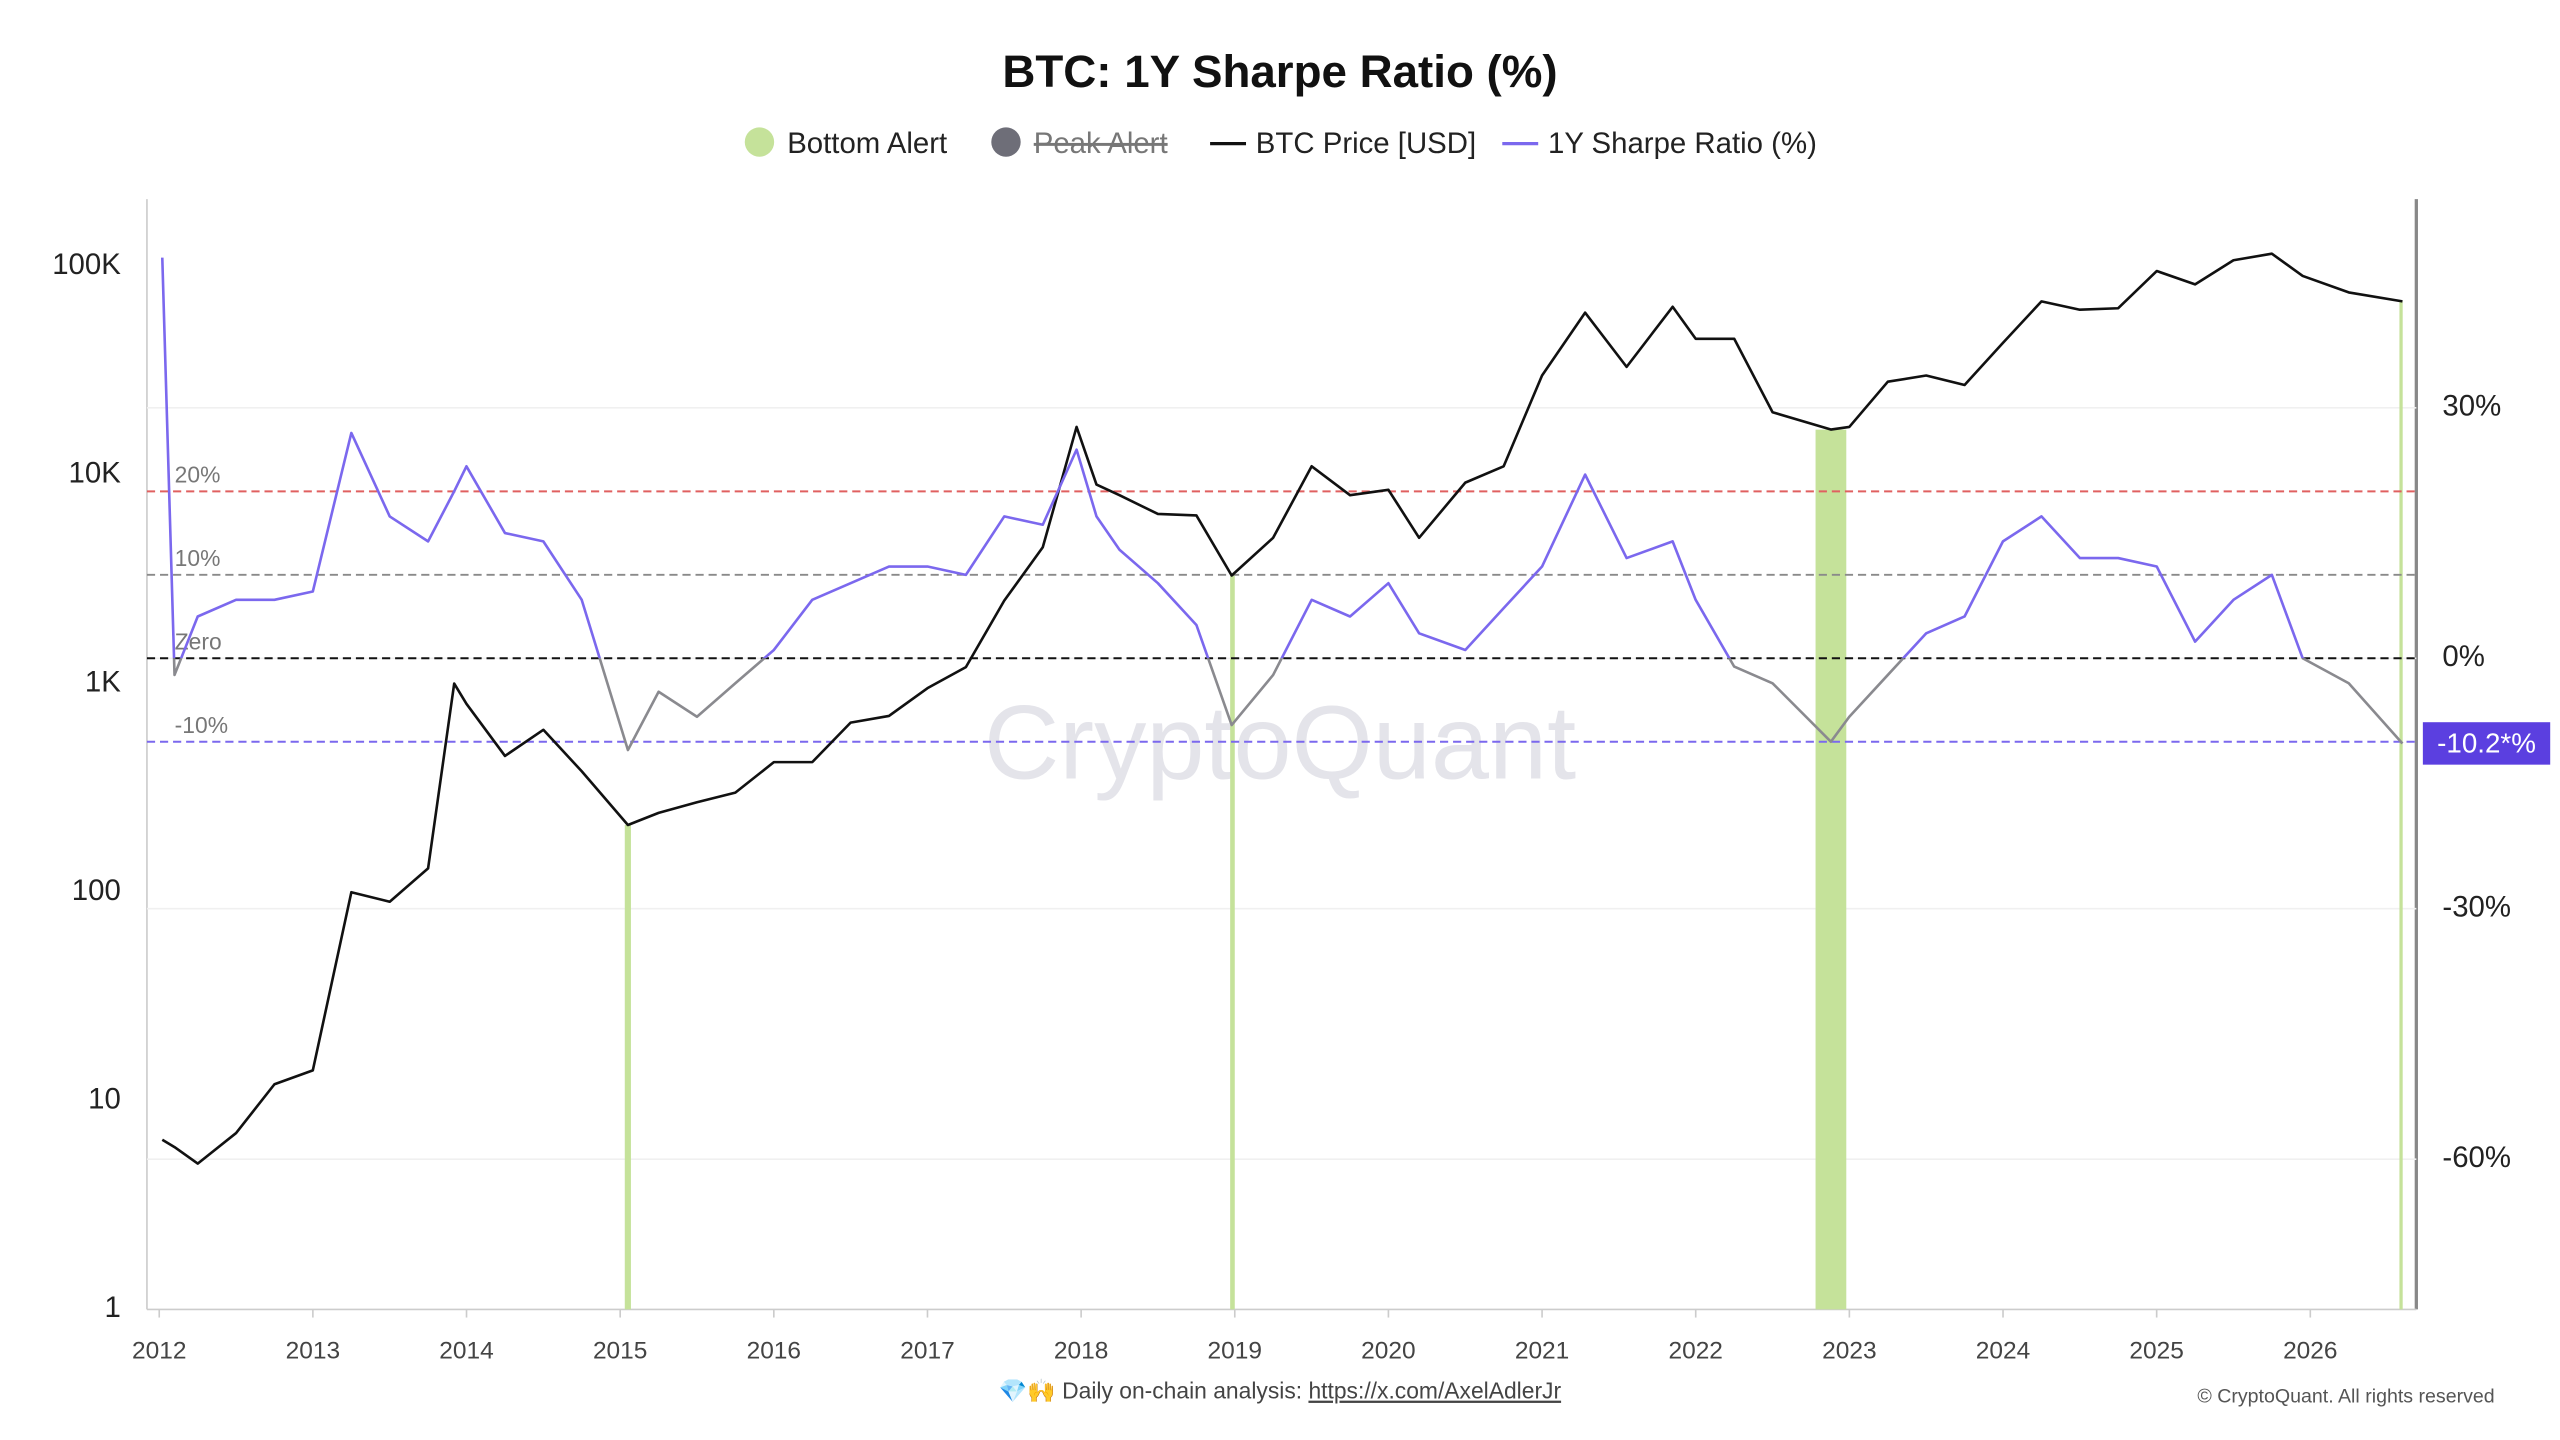 This screenshot has width=2560, height=1440. What do you see at coordinates (1388, 1350) in the screenshot?
I see `x-tick-label: 2020` at bounding box center [1388, 1350].